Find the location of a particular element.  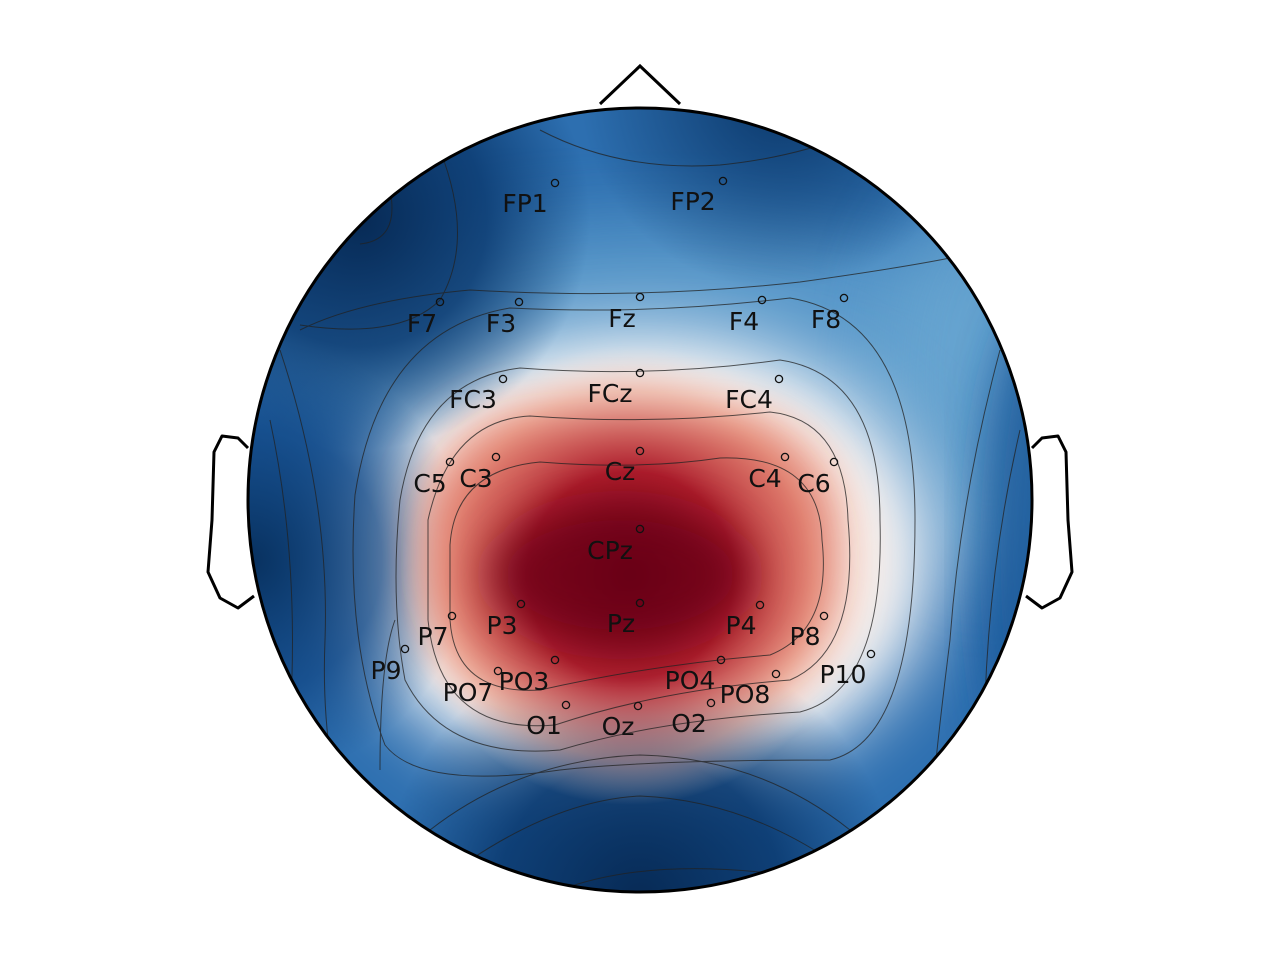

left-ear-icon is located at coordinates (230, 522).